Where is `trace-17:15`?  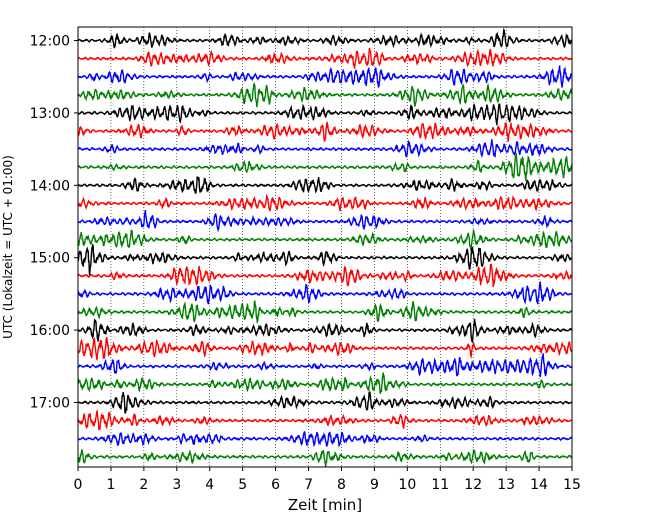
trace-17:15 is located at coordinates (325, 419).